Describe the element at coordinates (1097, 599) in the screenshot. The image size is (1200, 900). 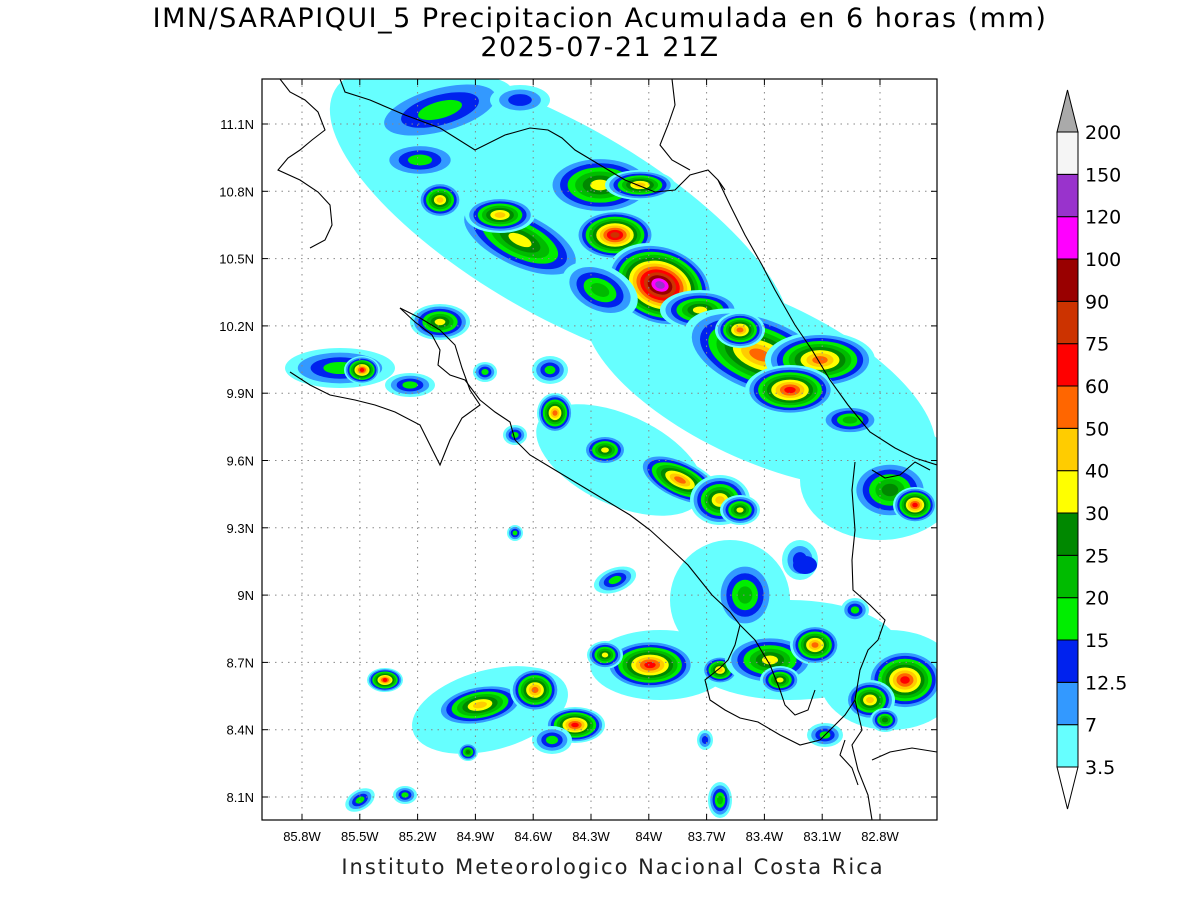
I see `colorbar-level-label: 20` at that location.